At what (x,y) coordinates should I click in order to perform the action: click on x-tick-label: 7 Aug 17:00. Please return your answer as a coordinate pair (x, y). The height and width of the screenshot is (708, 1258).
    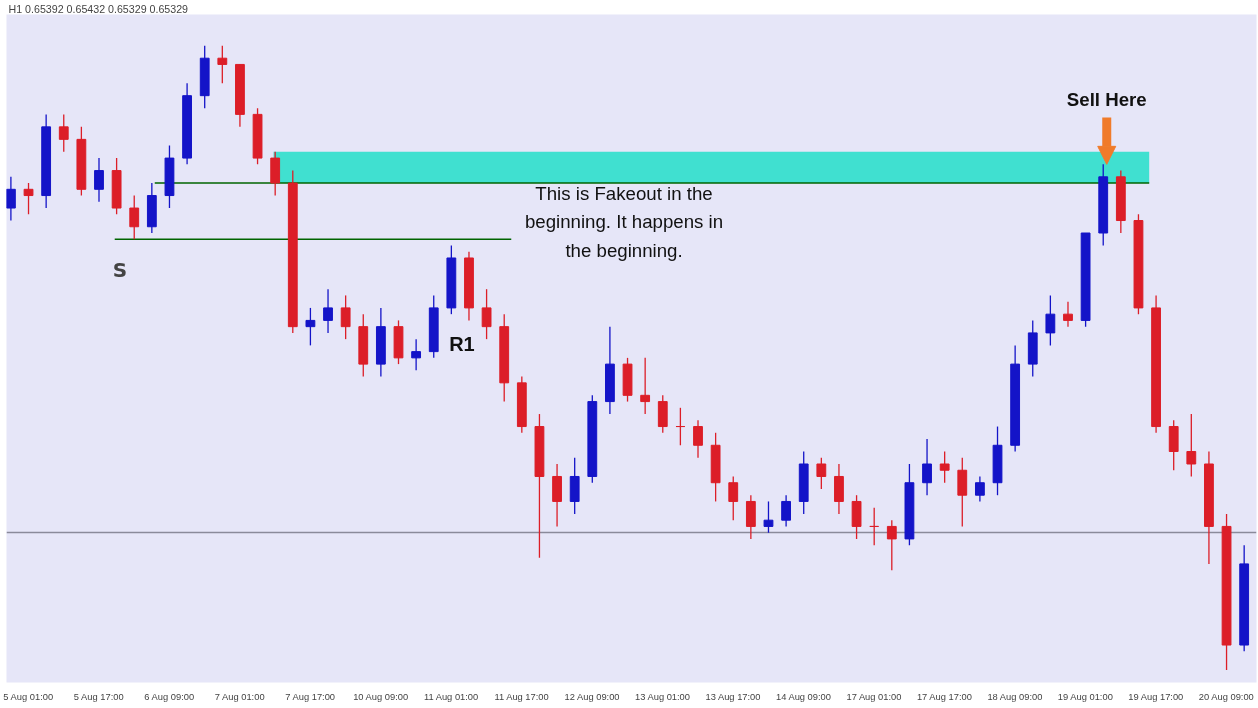
    Looking at the image, I should click on (310, 696).